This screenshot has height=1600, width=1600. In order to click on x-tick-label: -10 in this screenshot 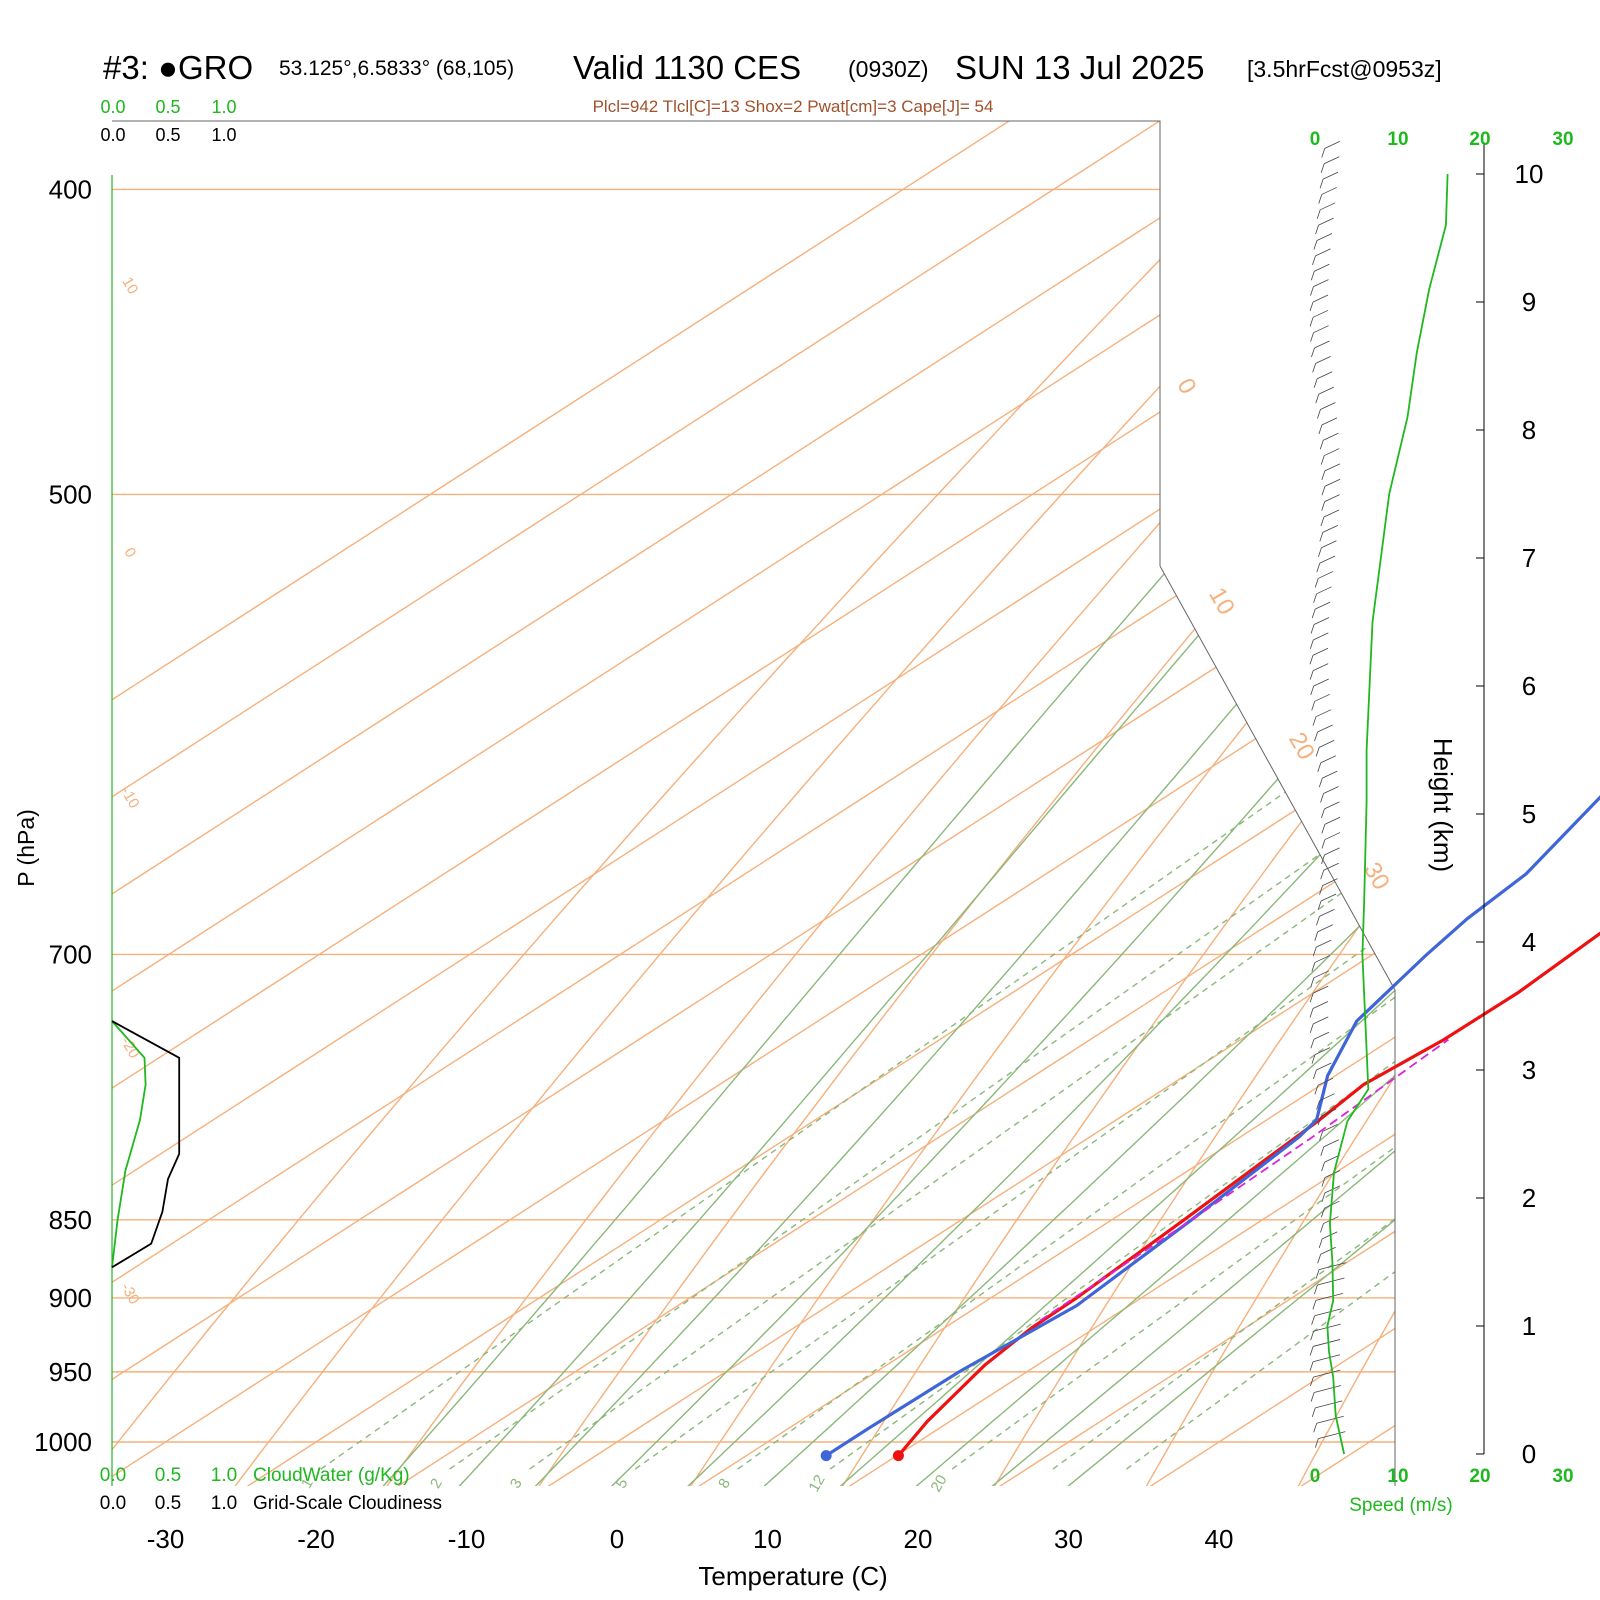, I will do `click(467, 1539)`.